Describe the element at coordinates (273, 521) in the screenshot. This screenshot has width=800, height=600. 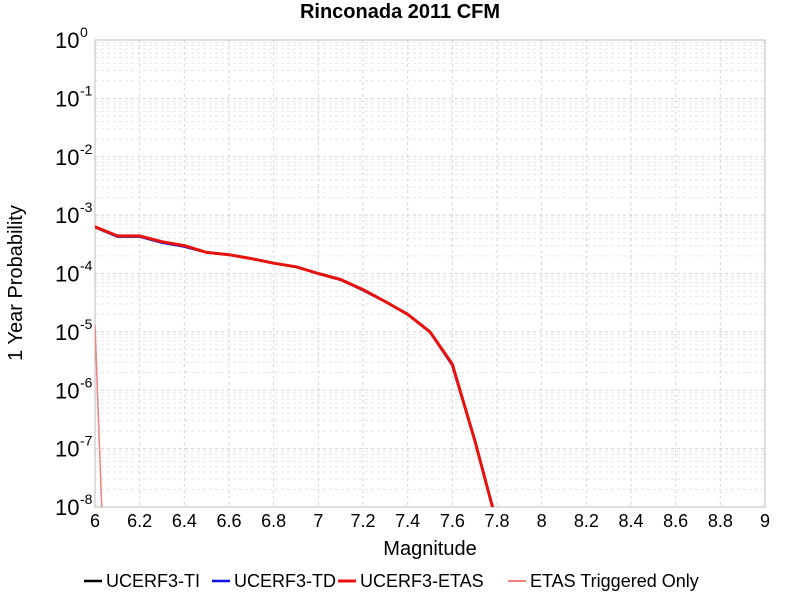
I see `x-tick-label: 6.8` at that location.